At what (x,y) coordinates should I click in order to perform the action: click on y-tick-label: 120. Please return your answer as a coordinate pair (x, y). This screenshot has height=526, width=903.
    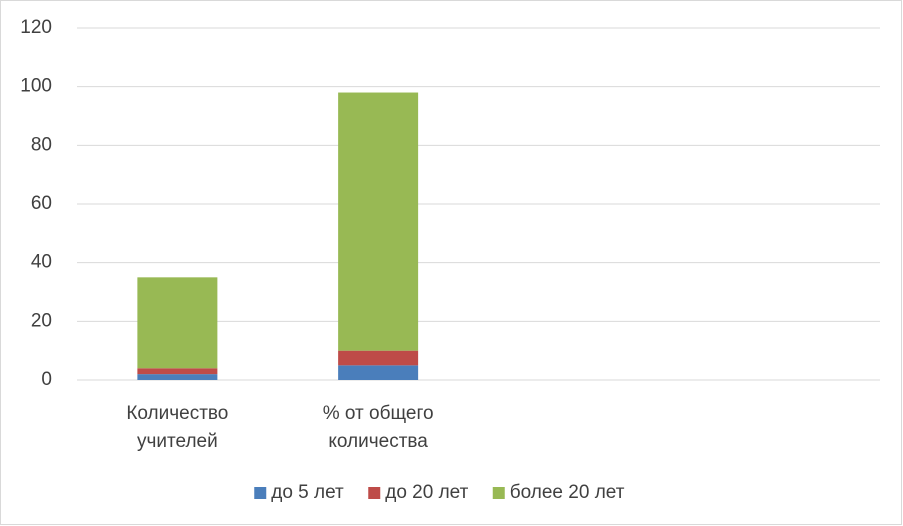
    Looking at the image, I should click on (36, 27).